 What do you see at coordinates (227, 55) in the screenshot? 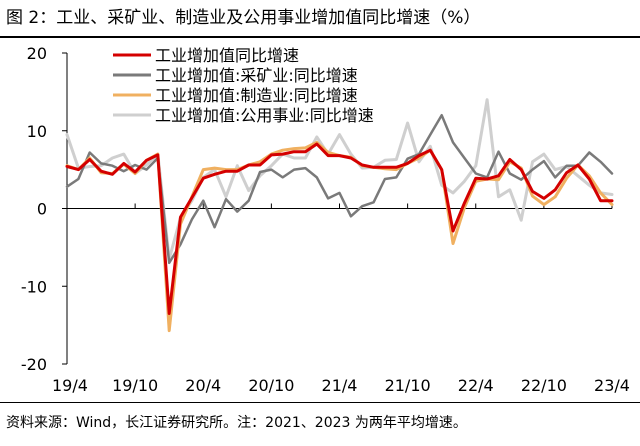
I see `legend-label: 工业增加值同比增速` at bounding box center [227, 55].